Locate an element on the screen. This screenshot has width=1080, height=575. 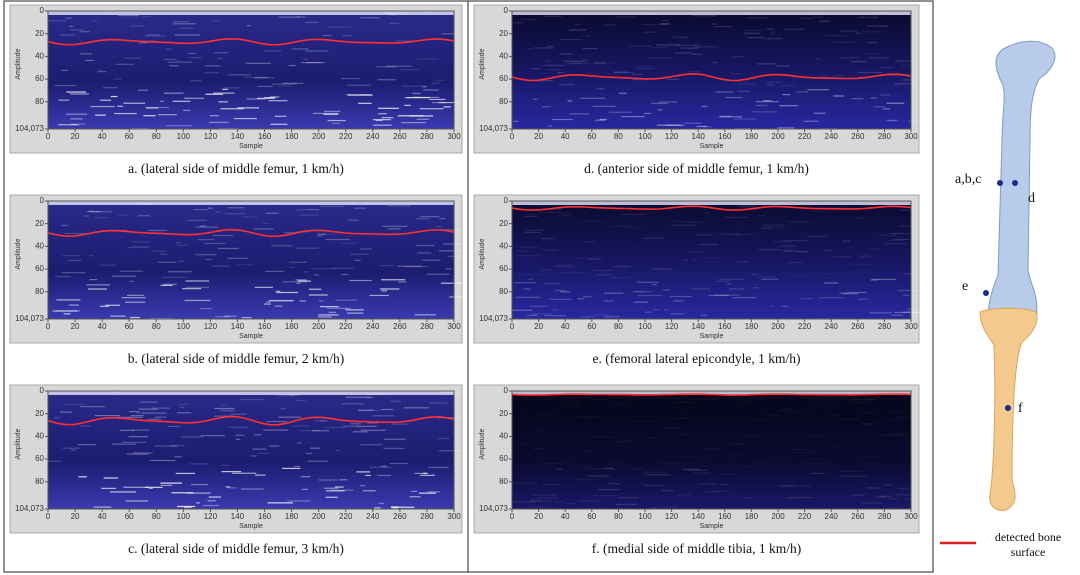
x-tick-label: 160 is located at coordinates (725, 326).